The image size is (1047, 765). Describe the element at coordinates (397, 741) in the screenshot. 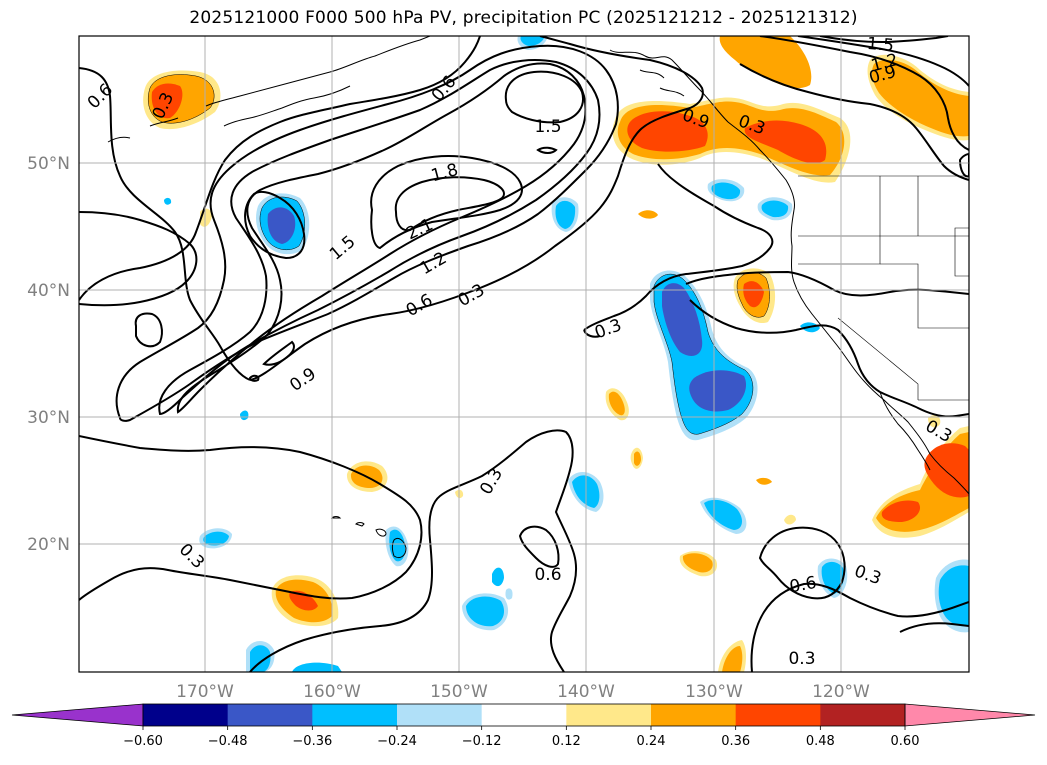

I see `colorbar-tick-label: −0.24` at that location.